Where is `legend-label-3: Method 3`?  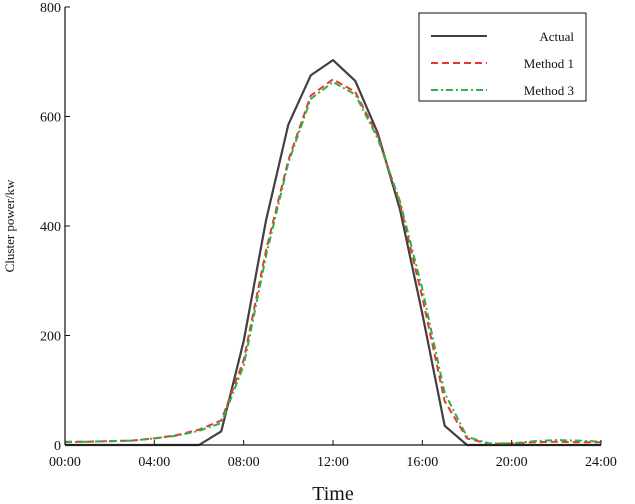
legend-label-3: Method 3 is located at coordinates (549, 90).